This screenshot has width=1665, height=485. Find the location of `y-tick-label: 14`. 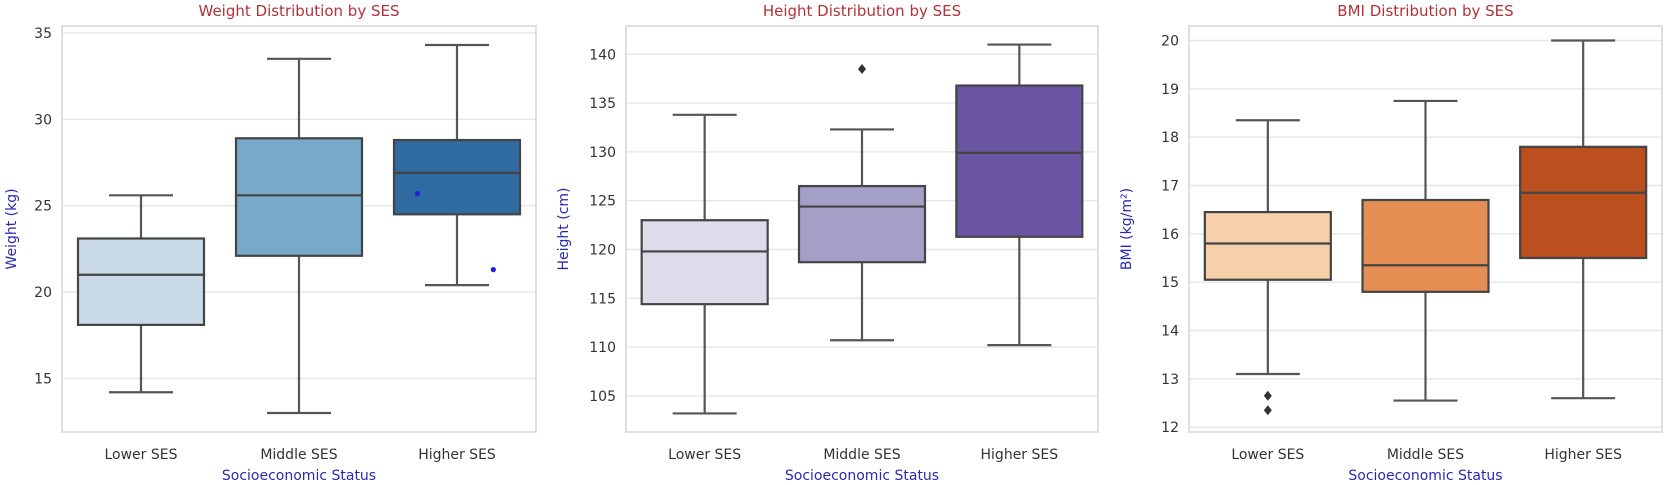

y-tick-label: 14 is located at coordinates (1170, 332).